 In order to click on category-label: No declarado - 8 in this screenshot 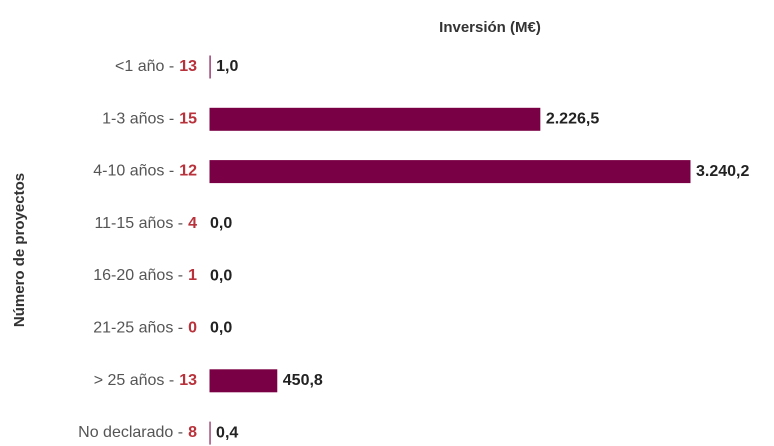, I will do `click(137, 432)`.